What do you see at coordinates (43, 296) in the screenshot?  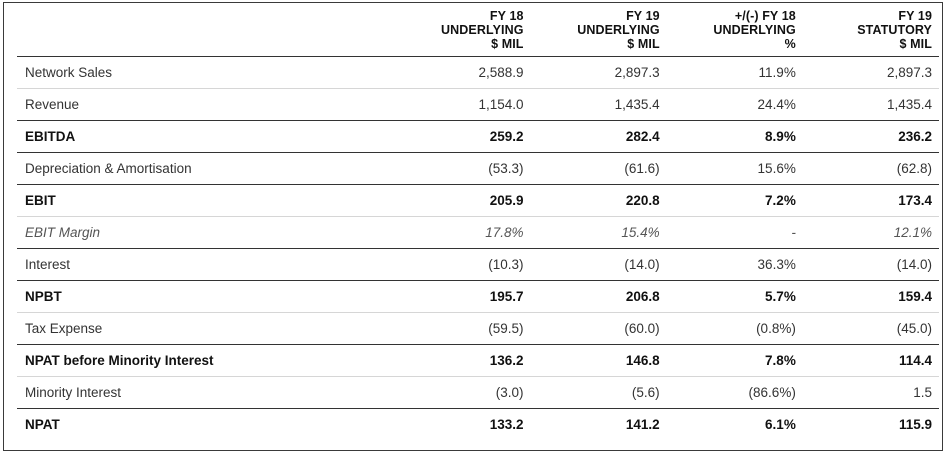 I see `row-label: NPBT` at bounding box center [43, 296].